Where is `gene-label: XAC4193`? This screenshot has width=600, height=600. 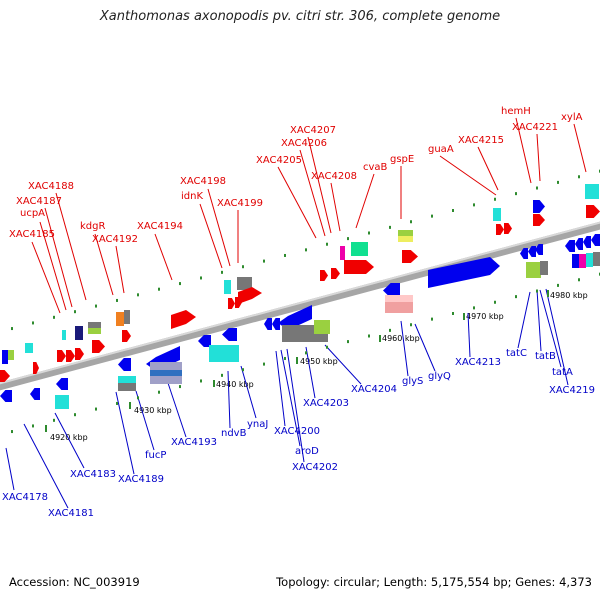
gene-label: XAC4193 is located at coordinates (194, 442).